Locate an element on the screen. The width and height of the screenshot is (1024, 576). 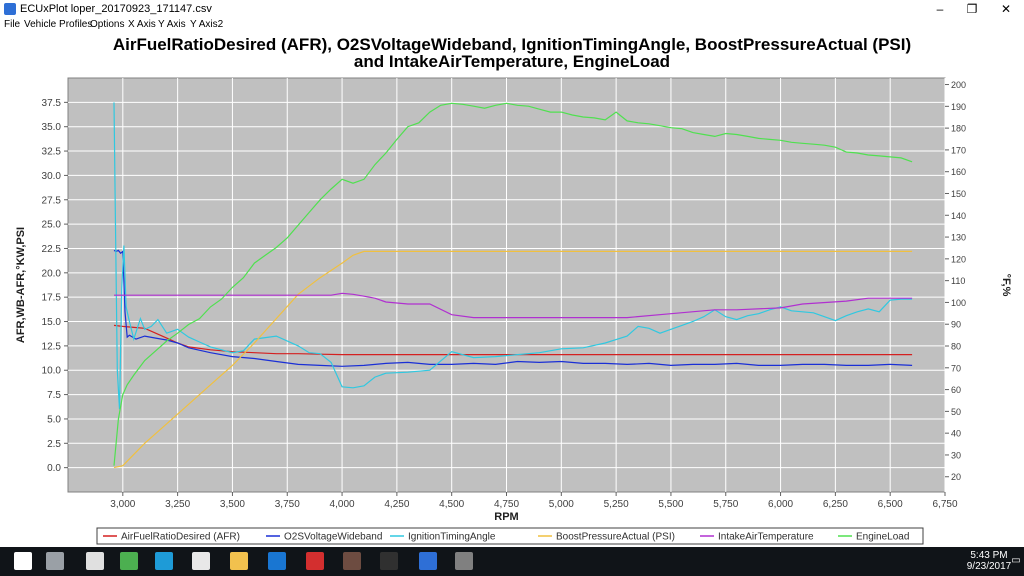
window-titlebar: ECUxPlot loper_20170923_171147.csv – ❐ ✕ is located at coordinates (512, 9).